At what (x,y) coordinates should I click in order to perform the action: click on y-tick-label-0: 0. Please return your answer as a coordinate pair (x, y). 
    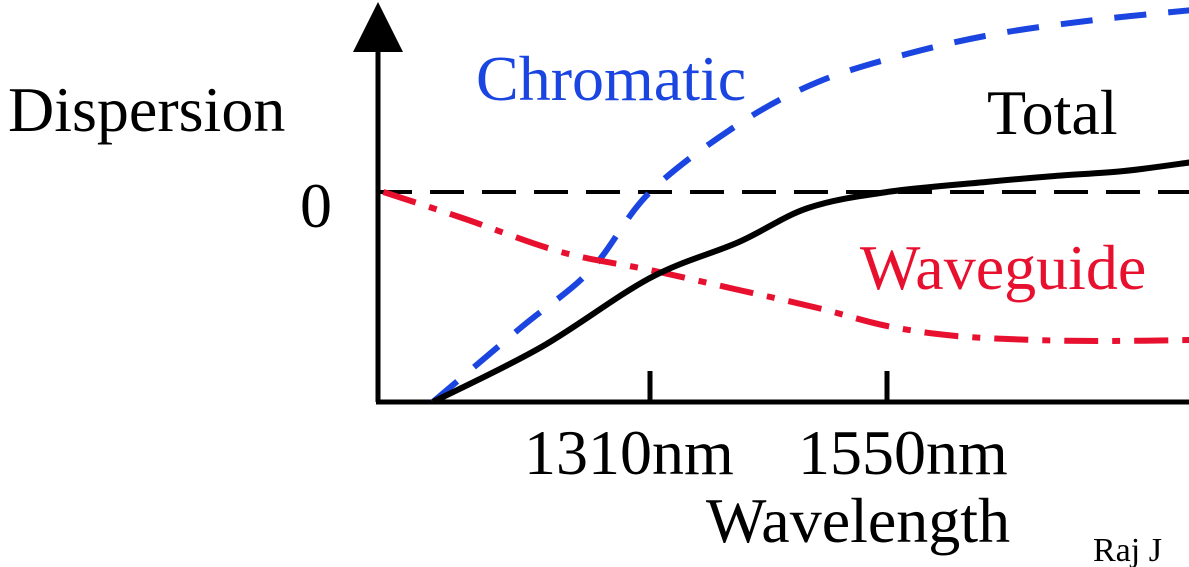
    Looking at the image, I should click on (316, 205).